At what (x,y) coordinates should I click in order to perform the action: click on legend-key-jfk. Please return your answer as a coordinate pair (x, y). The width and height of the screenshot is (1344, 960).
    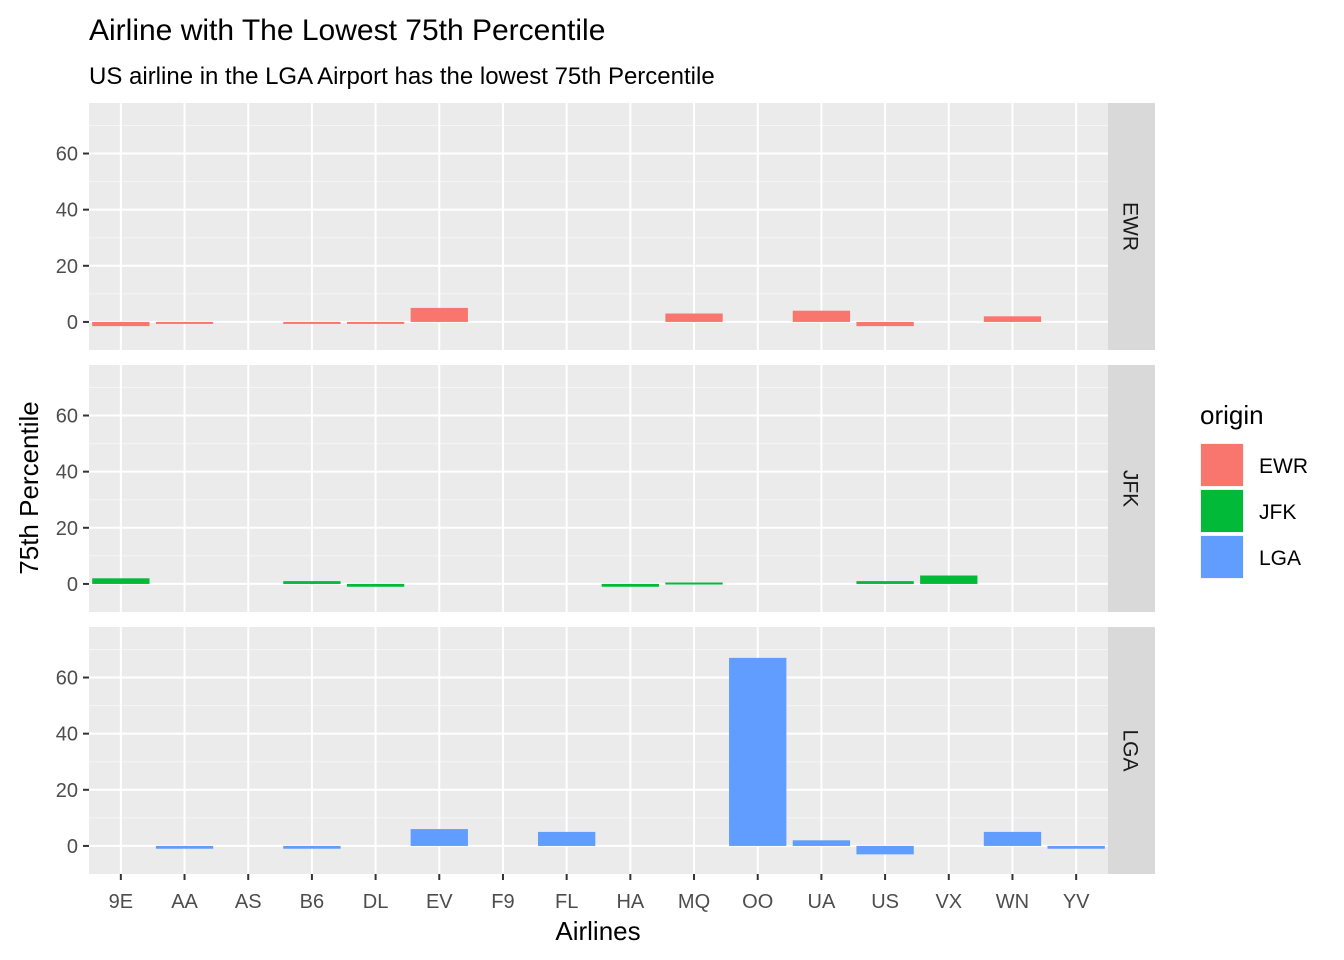
    Looking at the image, I should click on (1222, 511).